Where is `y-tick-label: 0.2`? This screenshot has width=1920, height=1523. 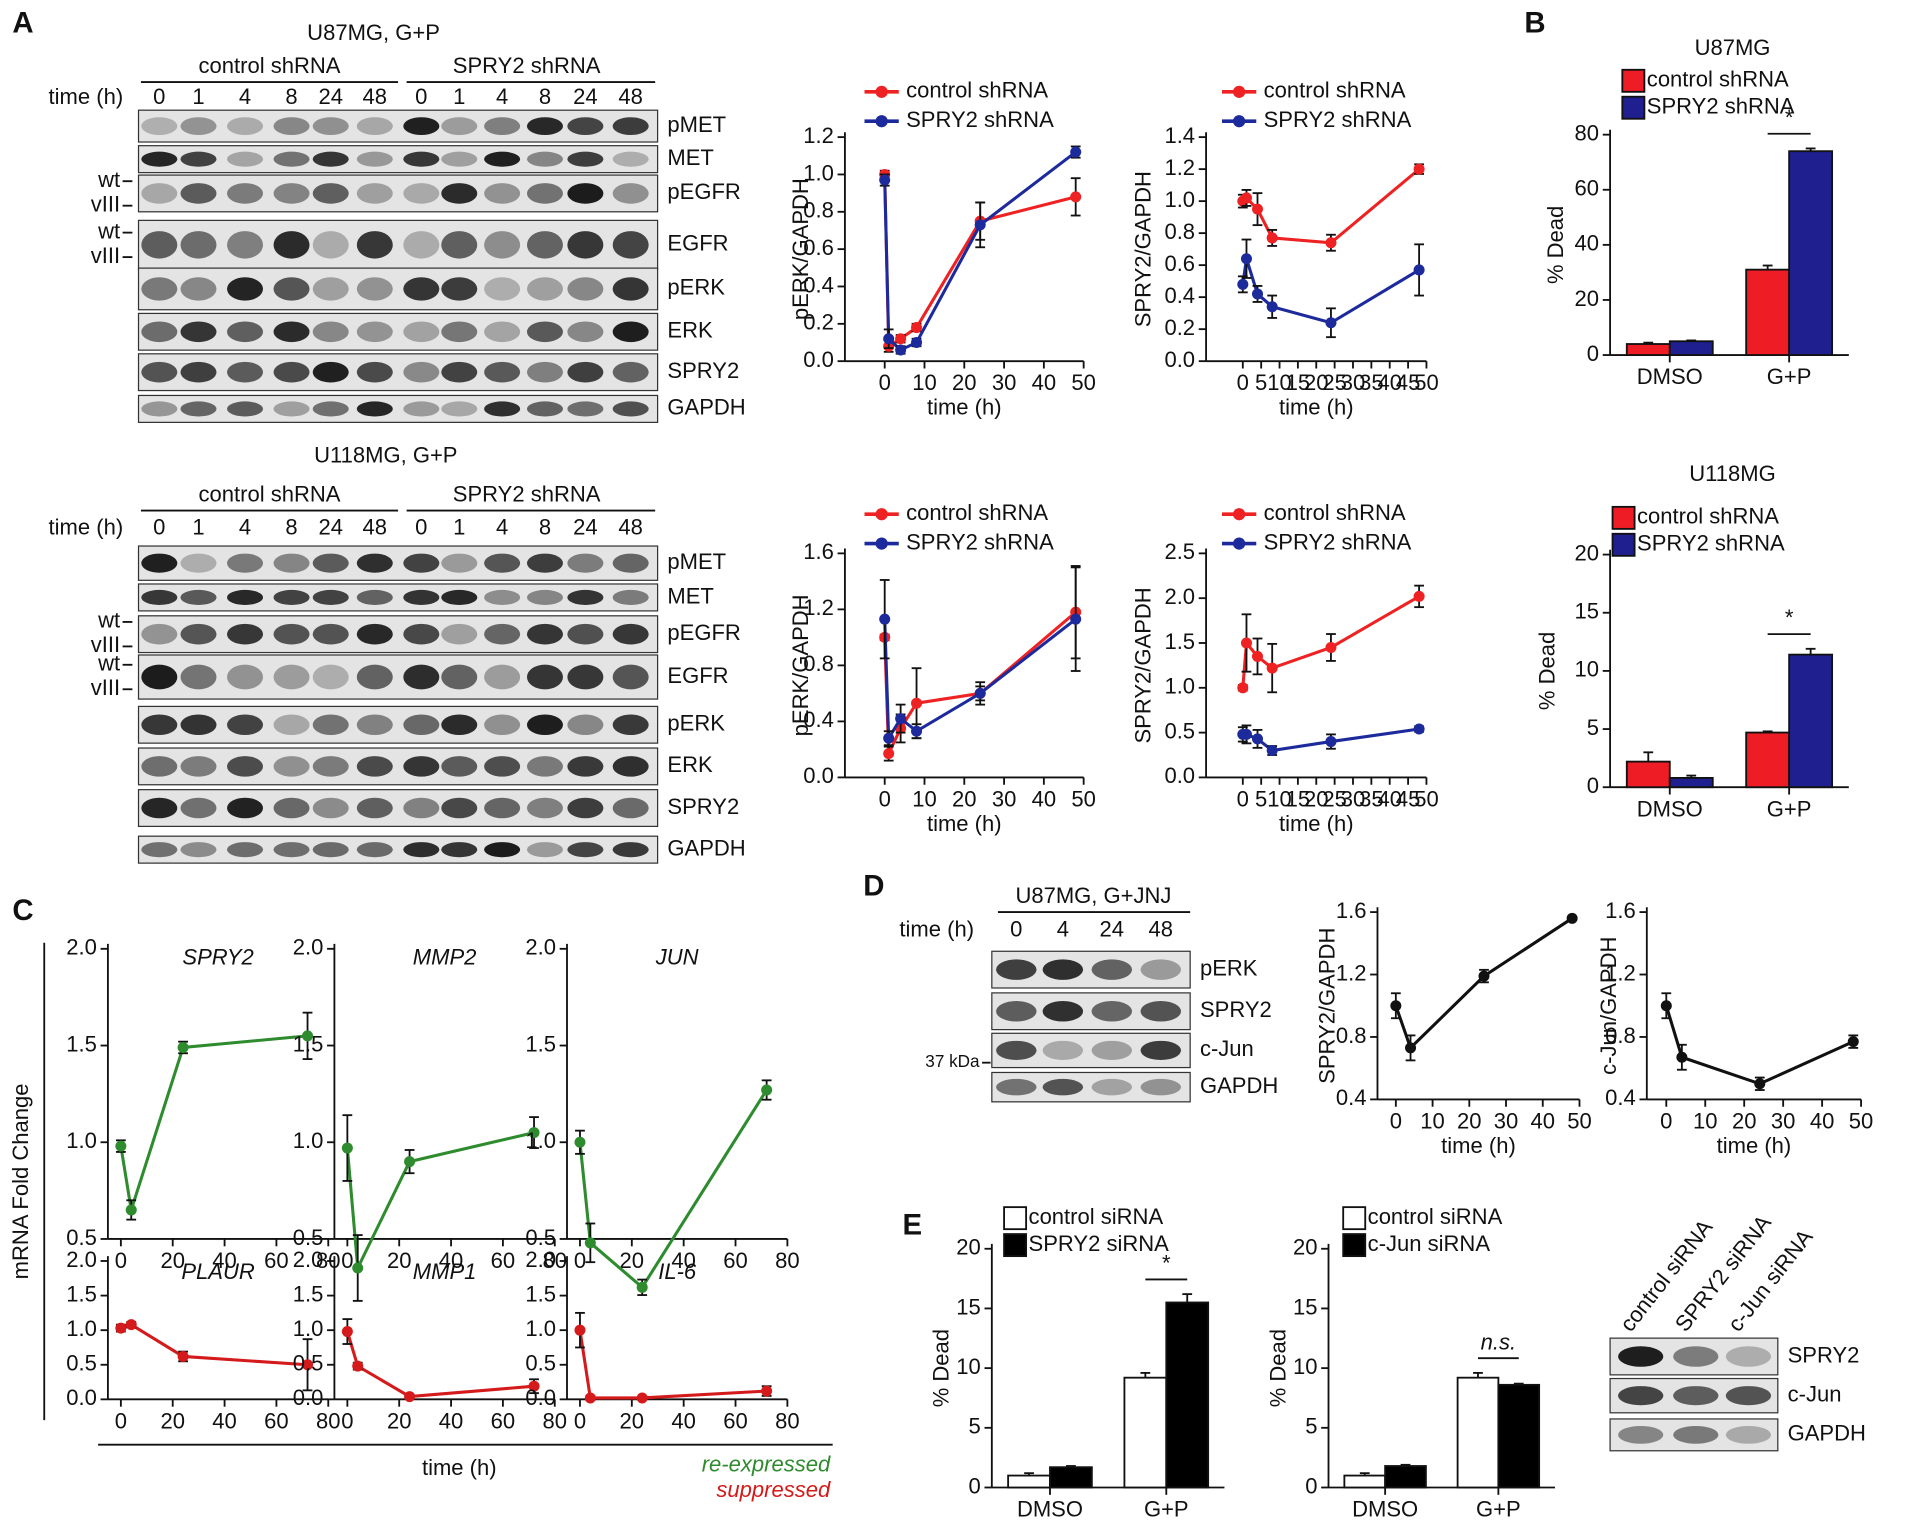
y-tick-label: 0.2 is located at coordinates (1179, 327).